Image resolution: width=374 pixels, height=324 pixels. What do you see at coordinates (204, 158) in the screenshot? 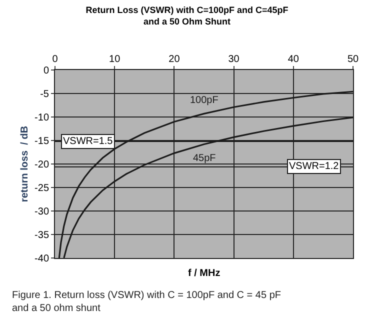
I see `series-label: 45pF` at bounding box center [204, 158].